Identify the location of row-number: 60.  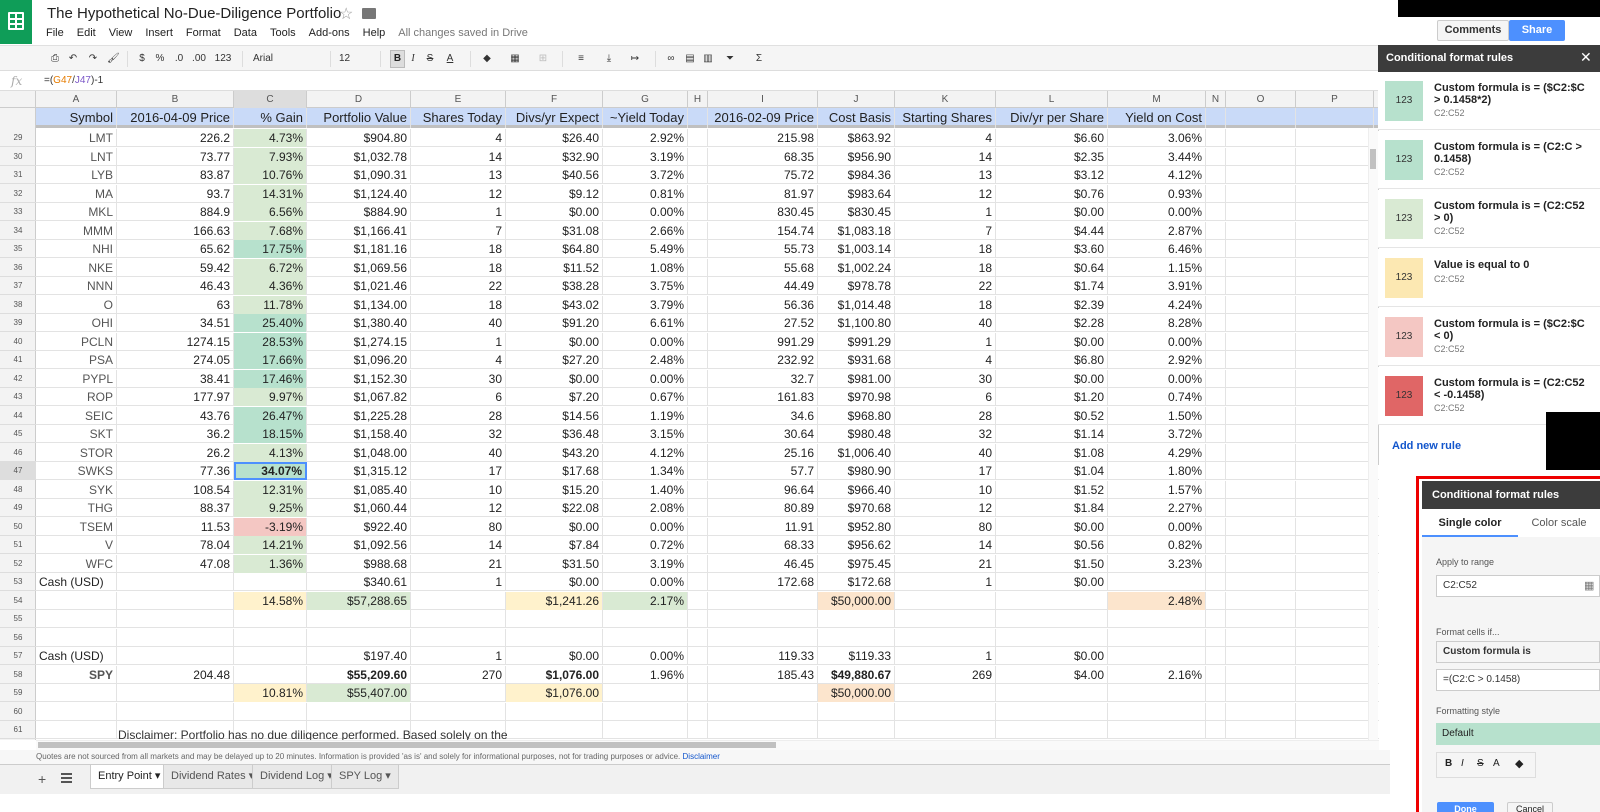
(18, 712).